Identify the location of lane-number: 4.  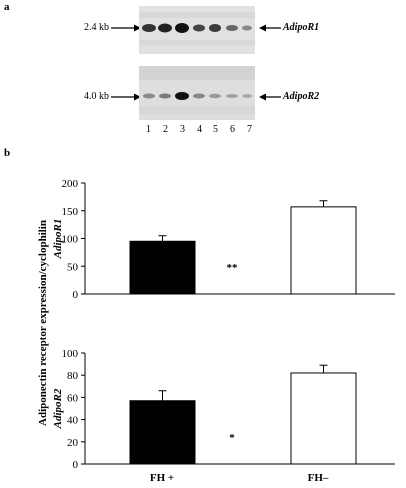
(199, 129).